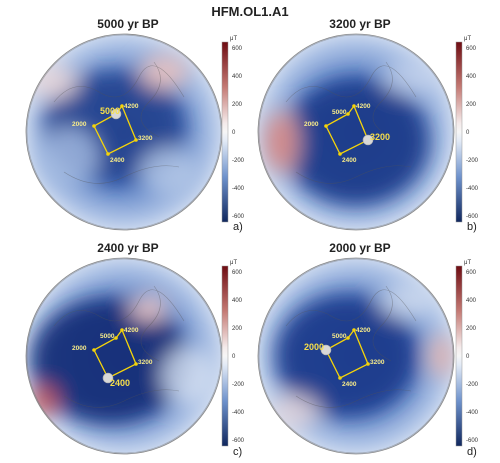 Image resolution: width=500 pixels, height=463 pixels. Describe the element at coordinates (238, 227) in the screenshot. I see `panel-letter-a: a)` at that location.